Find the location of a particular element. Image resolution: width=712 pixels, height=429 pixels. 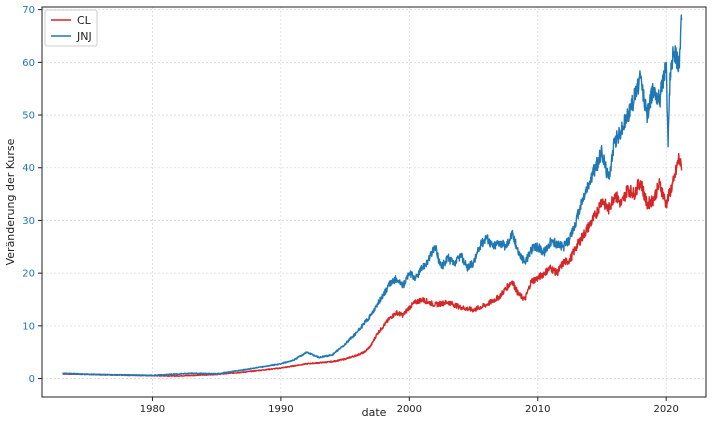

legend: CL JNJ is located at coordinates (71, 28).